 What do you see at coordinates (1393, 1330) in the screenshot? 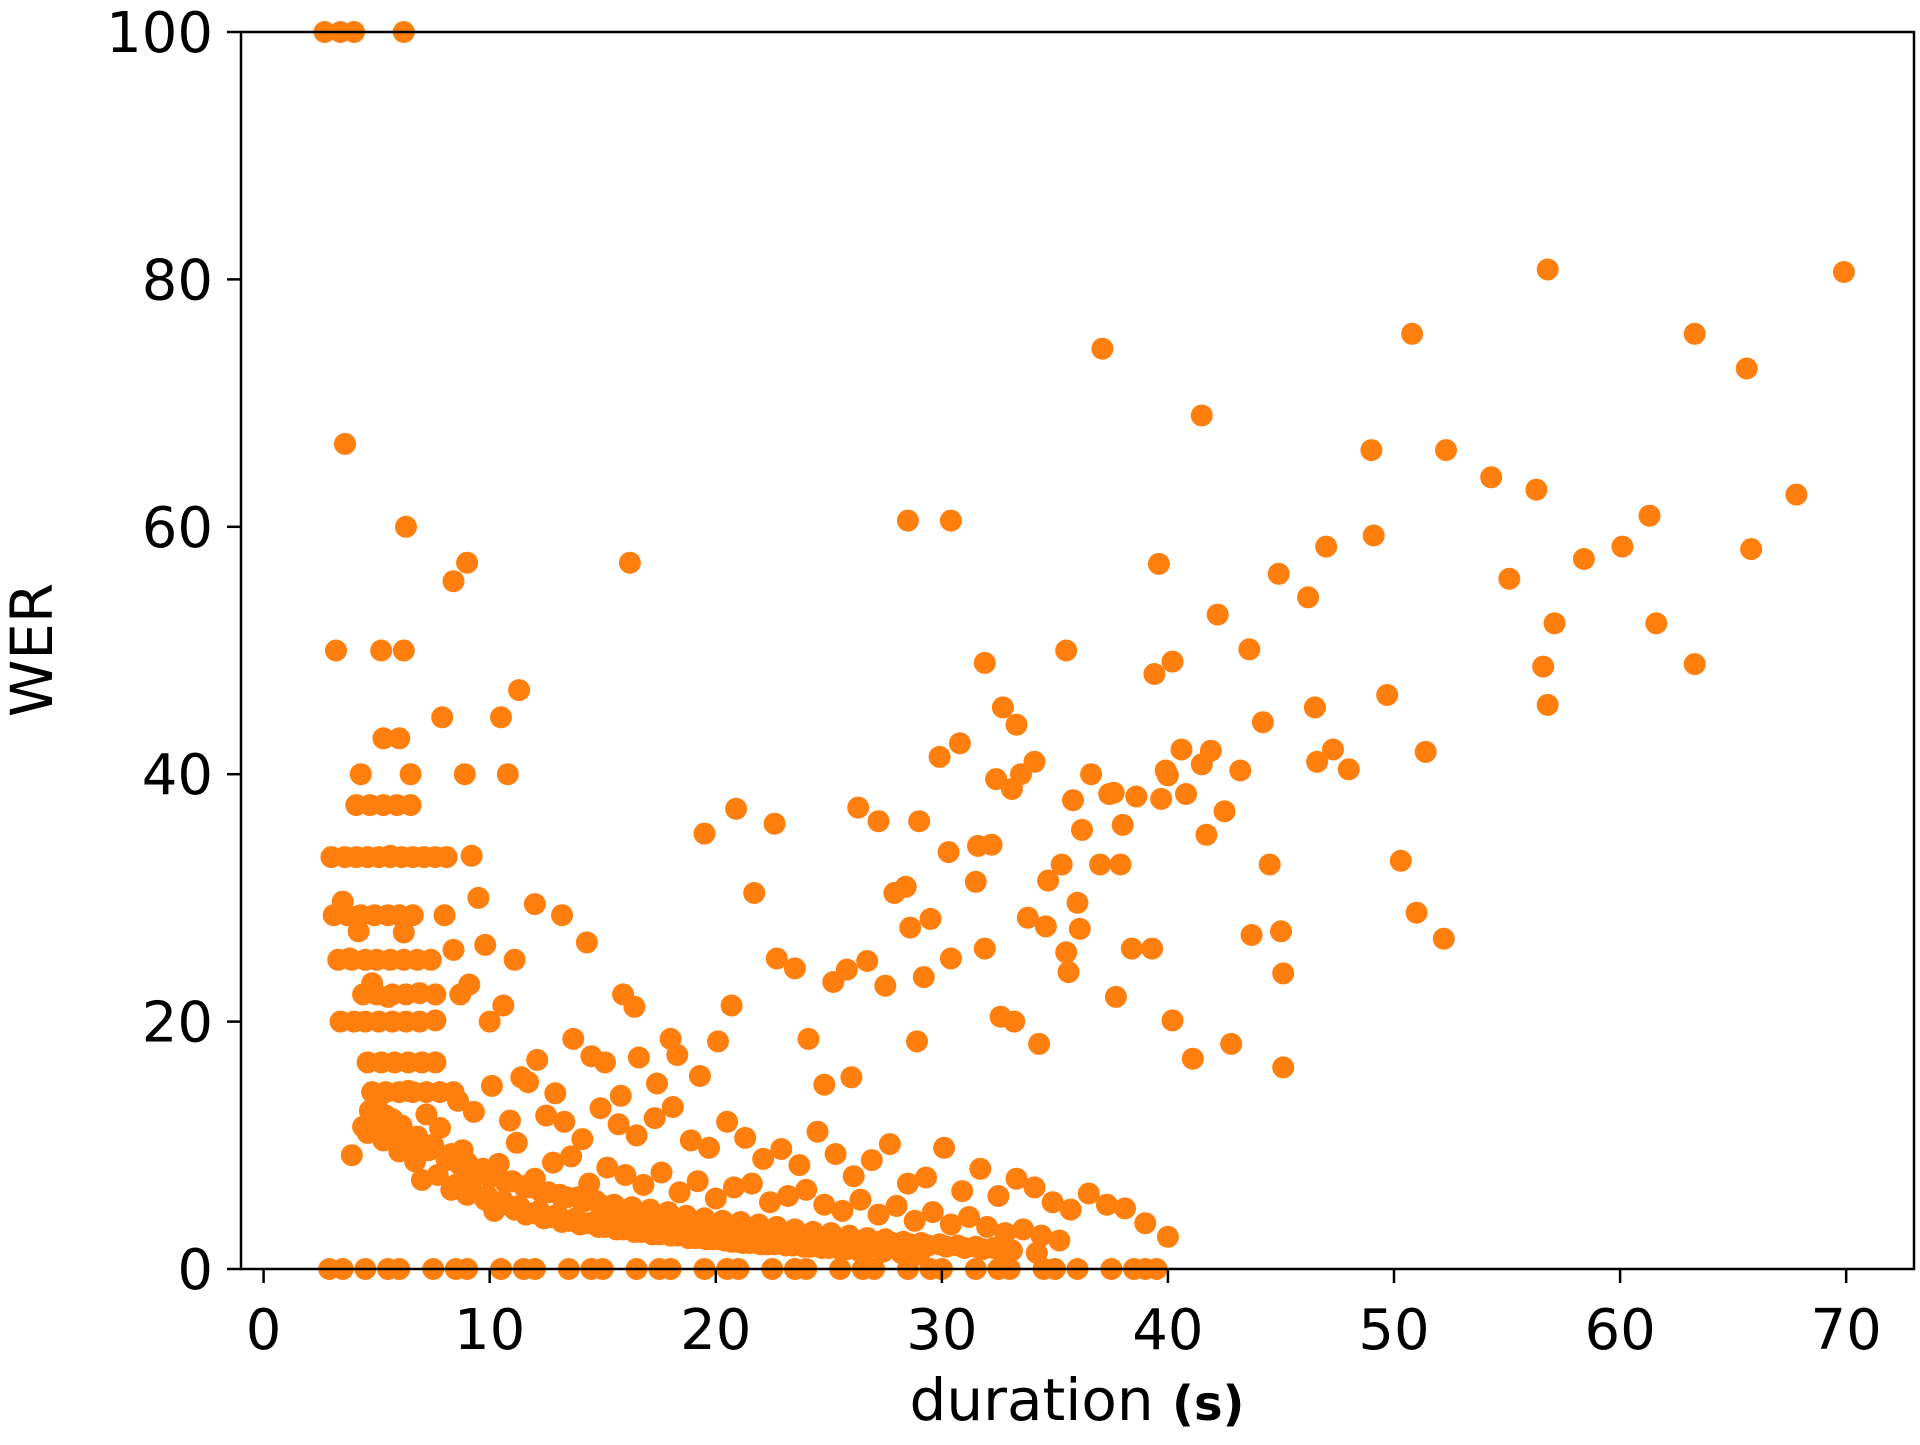
I see `x-tick-label: 50` at bounding box center [1393, 1330].